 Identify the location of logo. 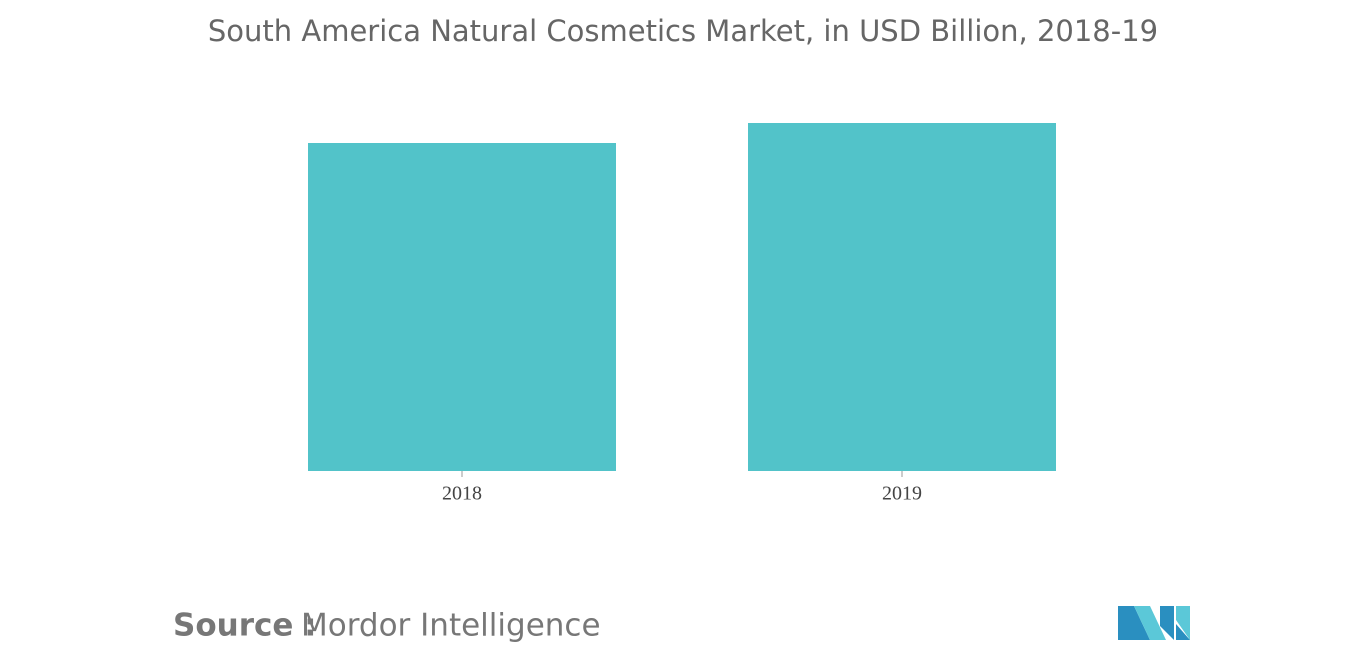
(1154, 623).